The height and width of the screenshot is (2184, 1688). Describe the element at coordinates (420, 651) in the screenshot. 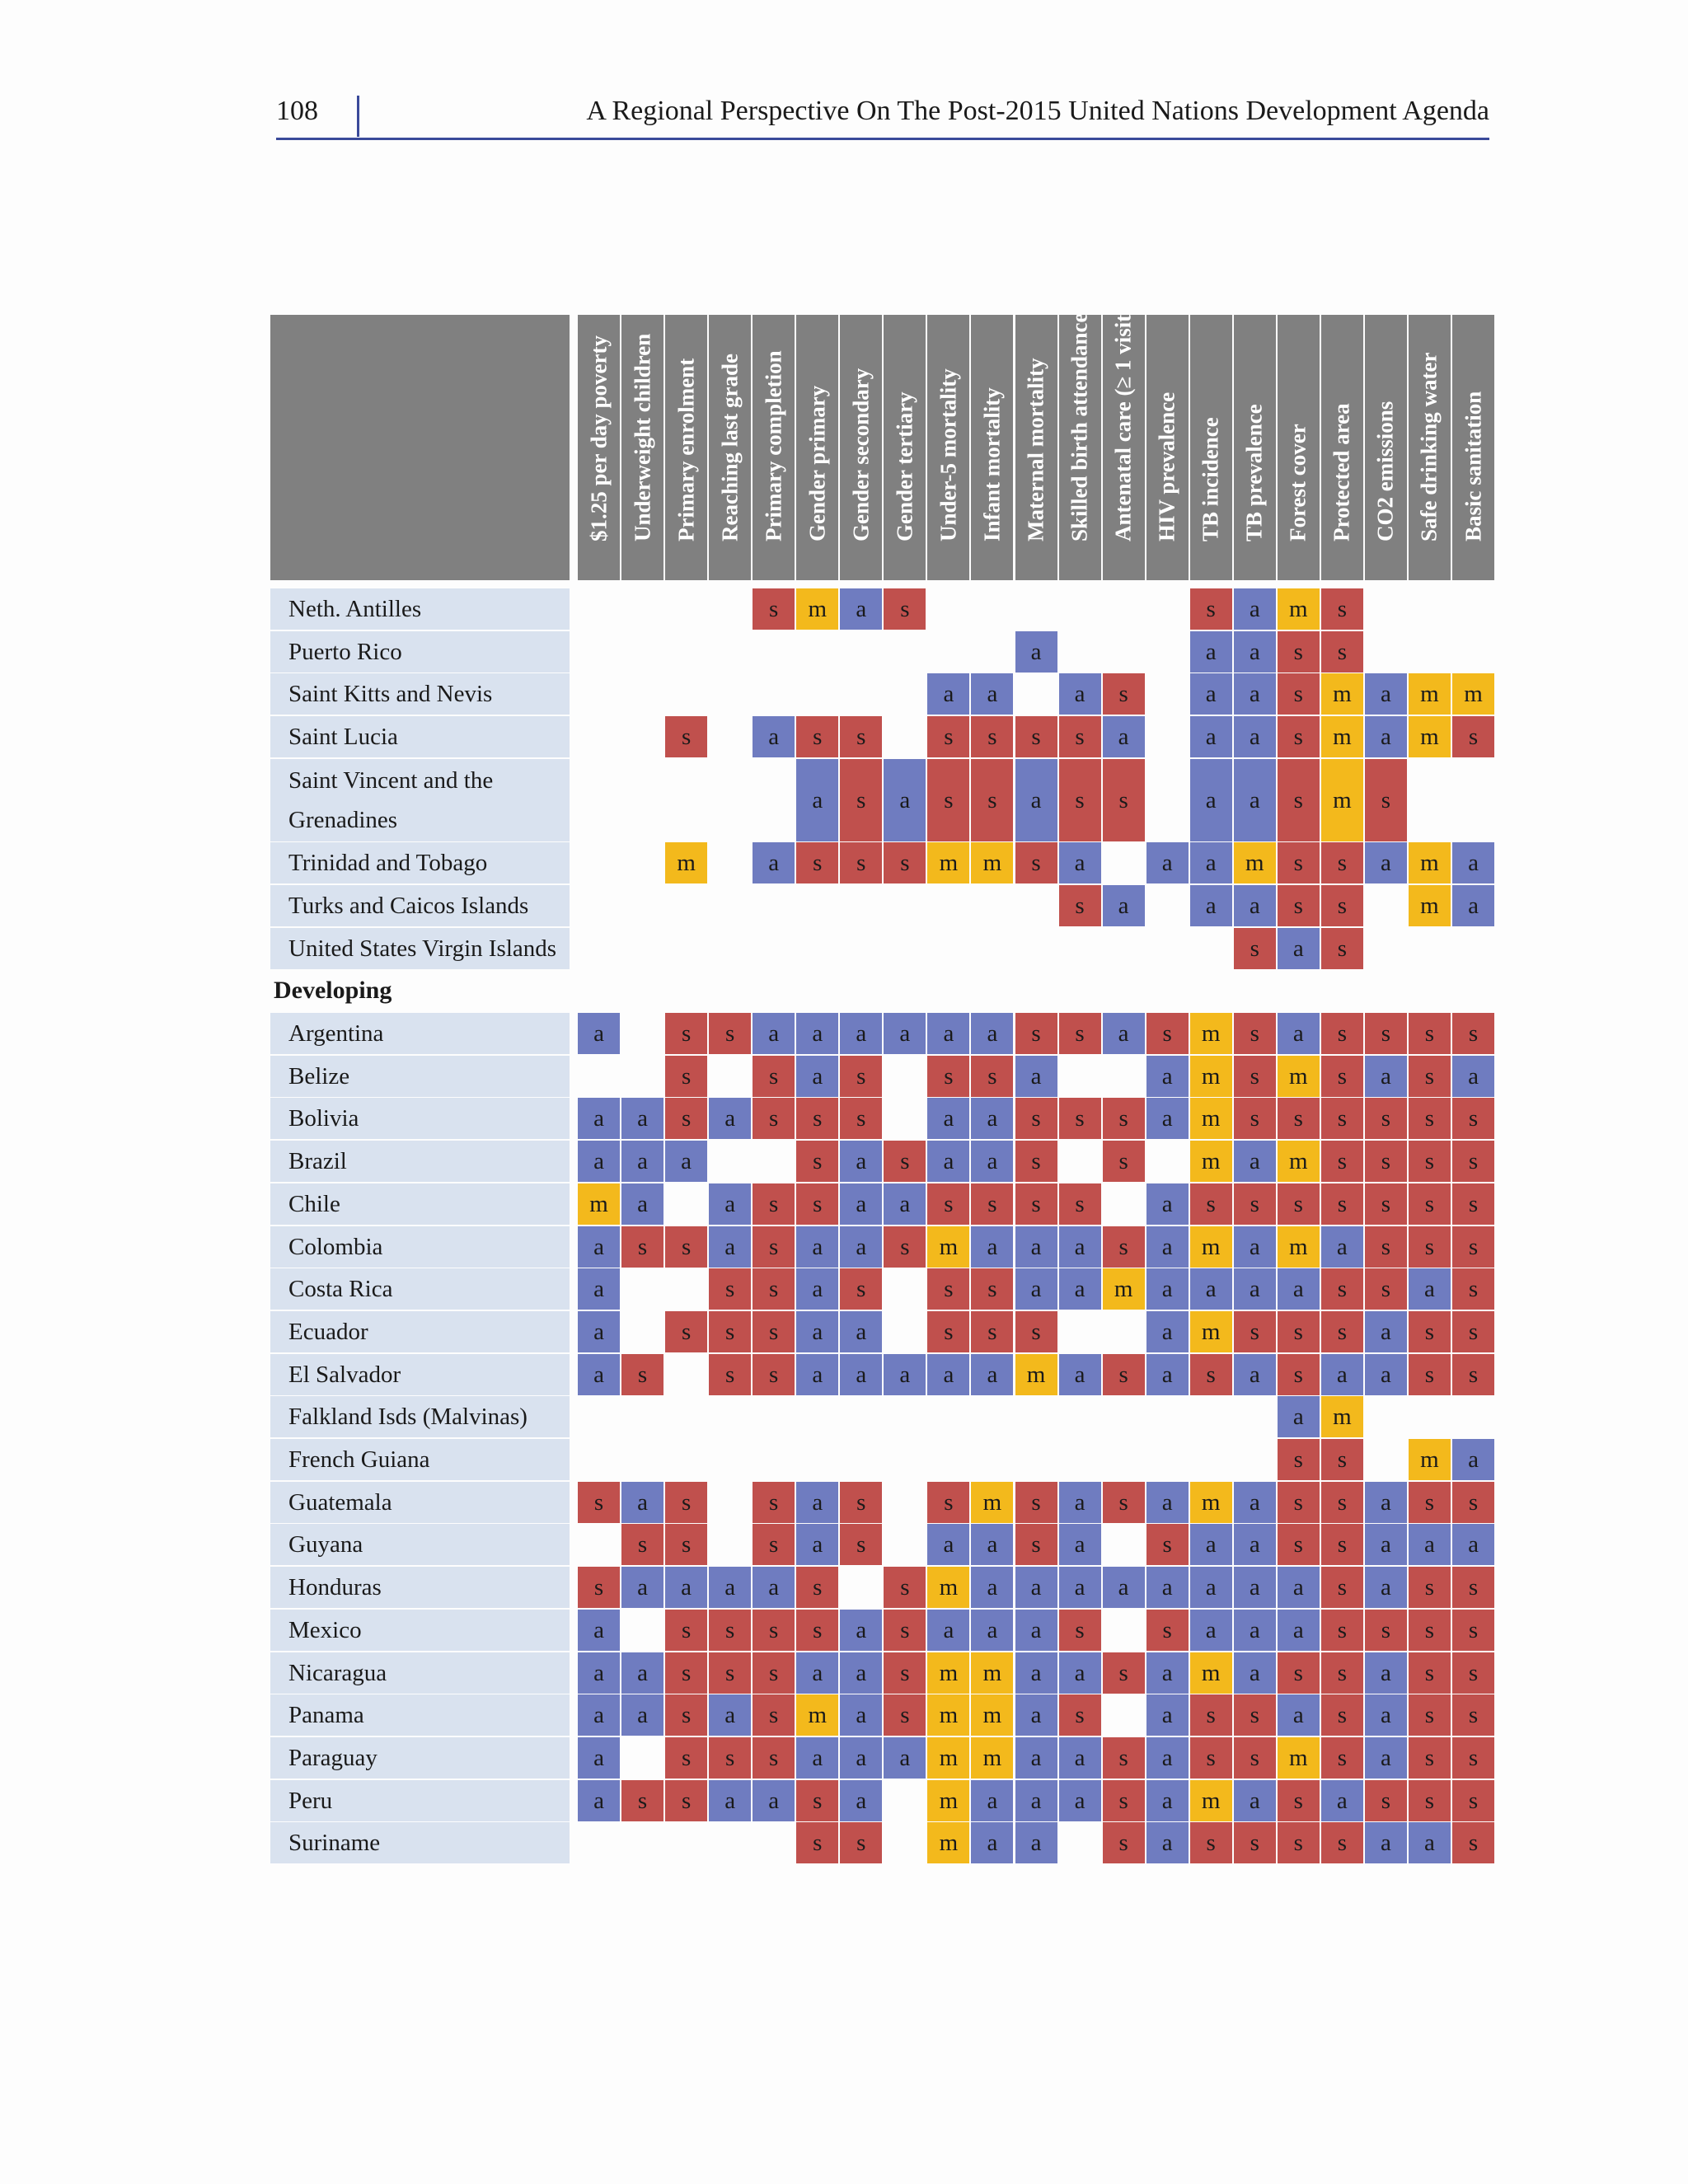

I see `row-label: Puerto Rico` at that location.